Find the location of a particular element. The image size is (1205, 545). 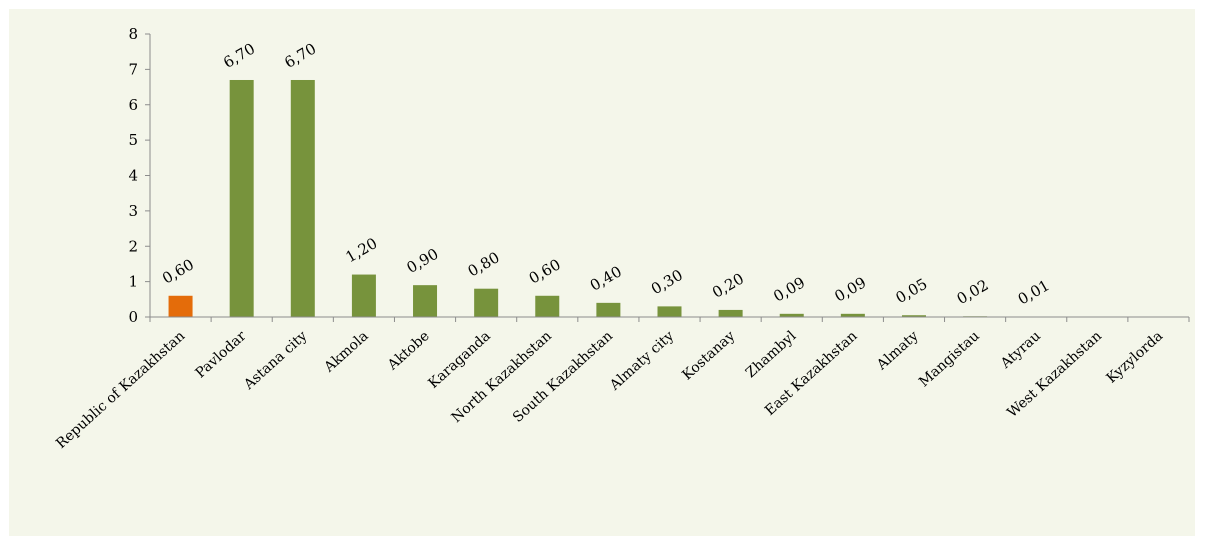

y-tick-label: 1 is located at coordinates (133, 282).